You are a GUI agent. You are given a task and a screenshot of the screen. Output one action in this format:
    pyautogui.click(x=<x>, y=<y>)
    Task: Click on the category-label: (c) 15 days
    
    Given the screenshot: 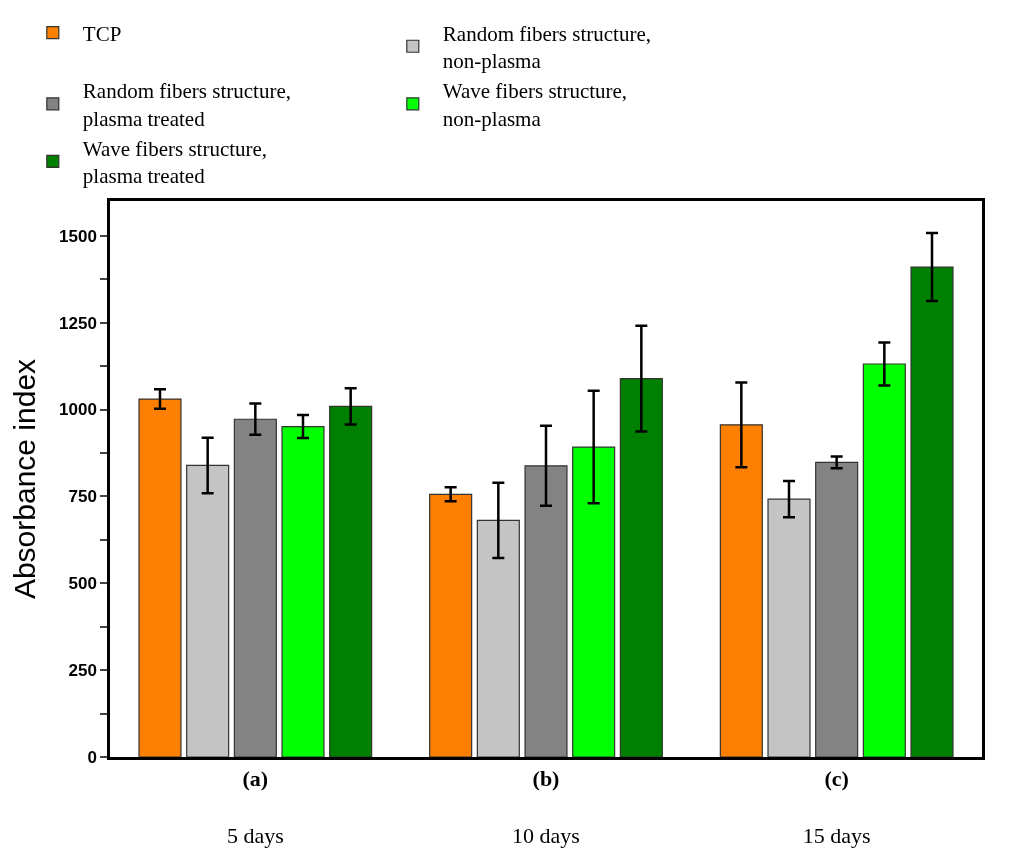 What is the action you would take?
    pyautogui.click(x=836, y=807)
    